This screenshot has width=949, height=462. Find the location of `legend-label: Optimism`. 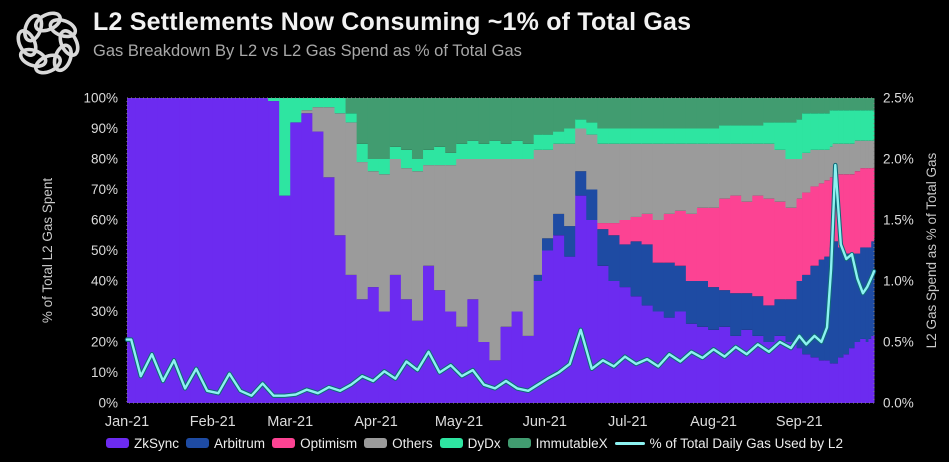

legend-label: Optimism is located at coordinates (329, 443).